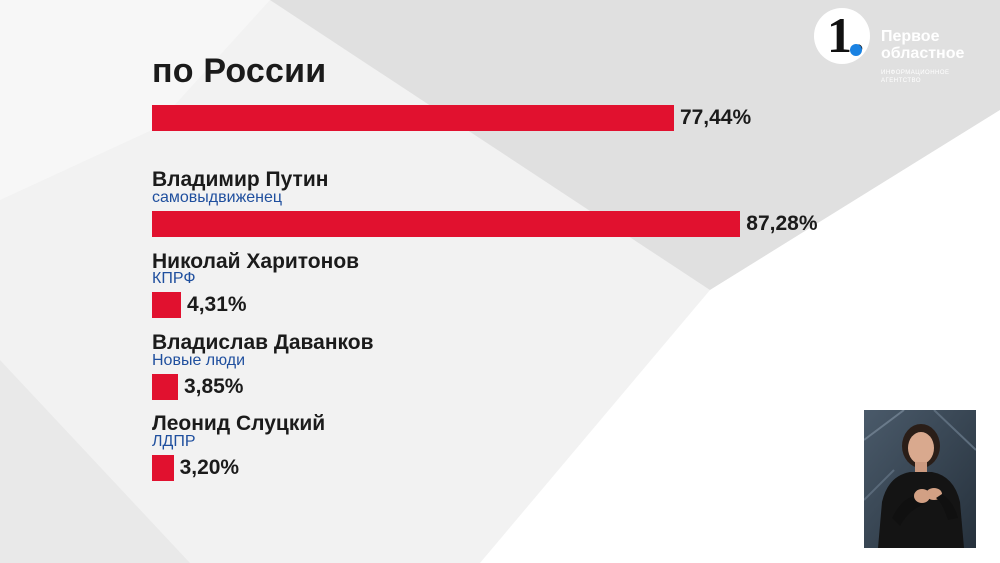 The image size is (1000, 563). What do you see at coordinates (256, 261) in the screenshot?
I see `candidate-name: Николай Харитонов` at bounding box center [256, 261].